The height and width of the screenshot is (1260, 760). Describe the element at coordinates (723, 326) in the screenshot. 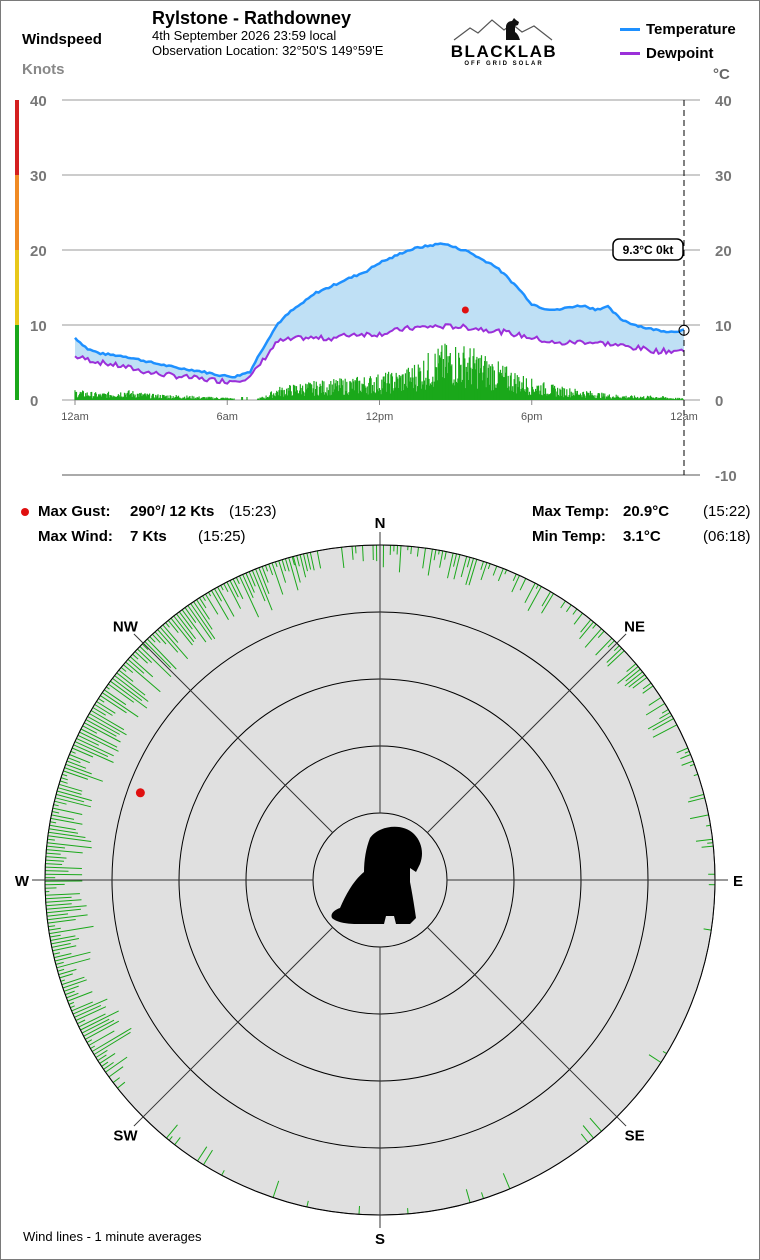

I see `right-axis-tick-label: 10` at that location.